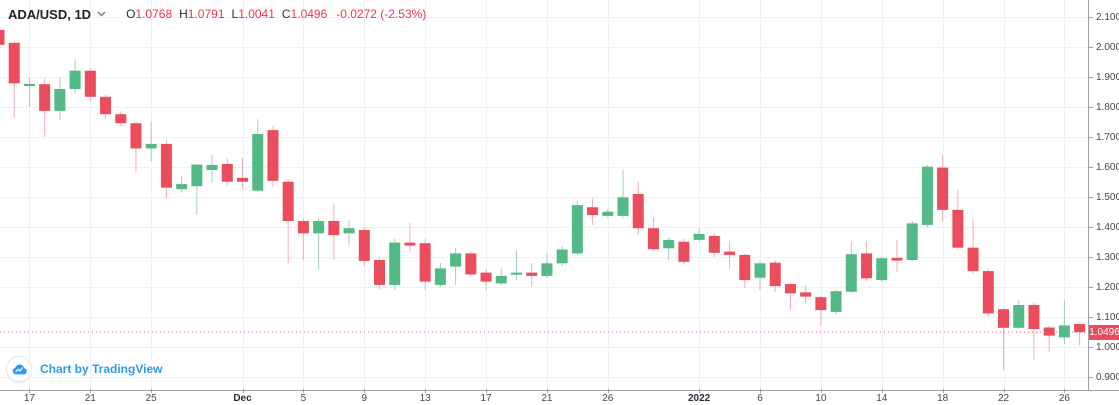 Image resolution: width=1119 pixels, height=405 pixels. What do you see at coordinates (943, 398) in the screenshot?
I see `time-axis-label: 18` at bounding box center [943, 398].